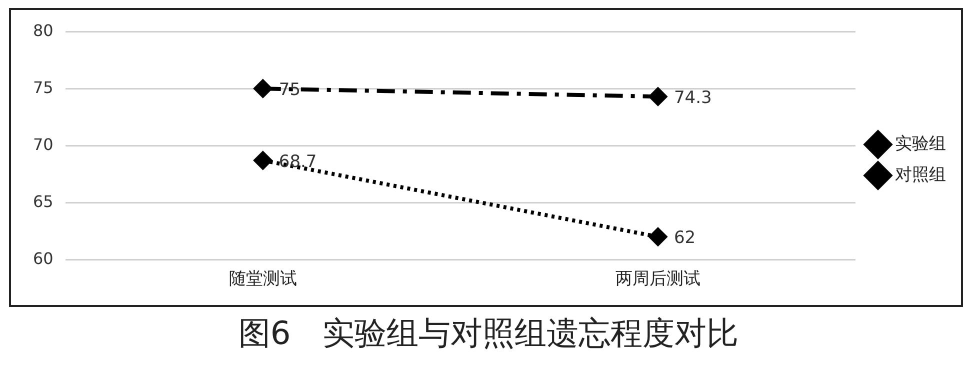  What do you see at coordinates (43, 30) in the screenshot?
I see `y-tick-label: 80` at bounding box center [43, 30].